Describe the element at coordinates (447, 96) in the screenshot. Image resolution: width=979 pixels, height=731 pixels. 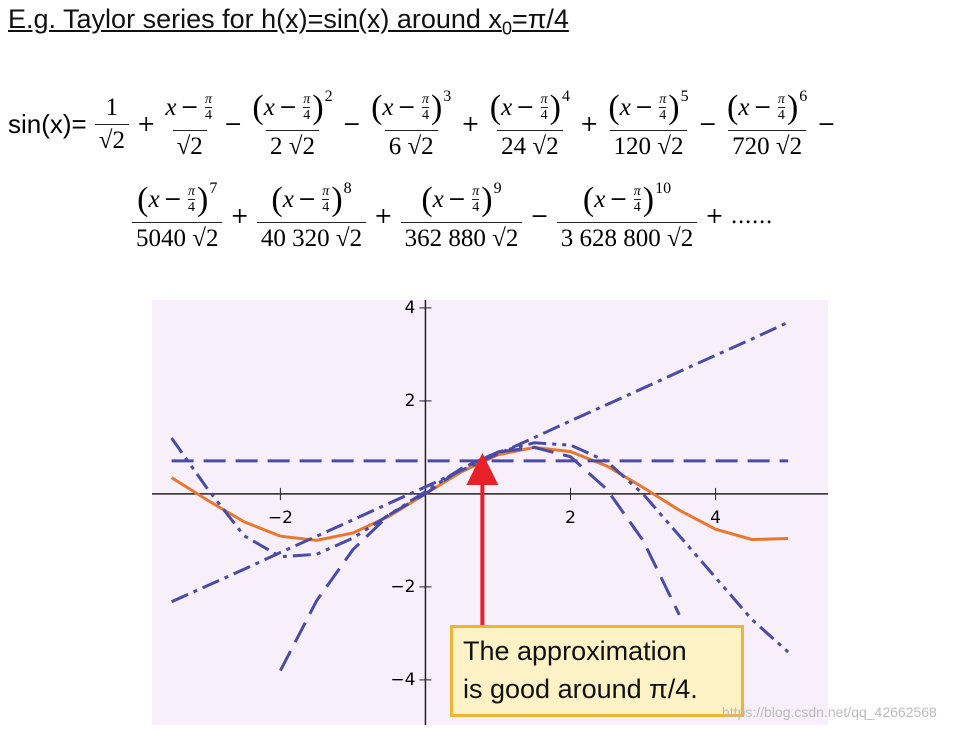
I see `exponent: 3` at that location.